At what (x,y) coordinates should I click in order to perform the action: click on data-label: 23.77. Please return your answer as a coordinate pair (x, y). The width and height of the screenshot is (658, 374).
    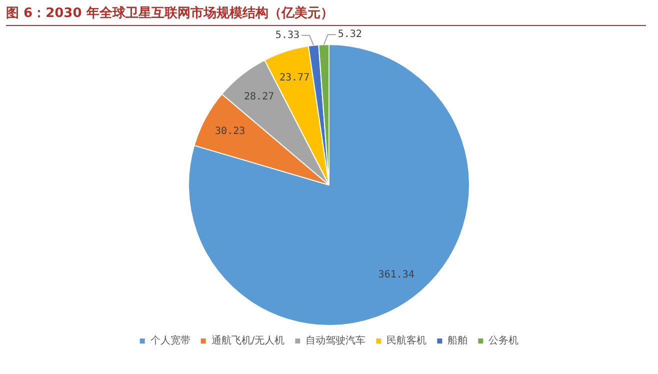
    Looking at the image, I should click on (294, 78).